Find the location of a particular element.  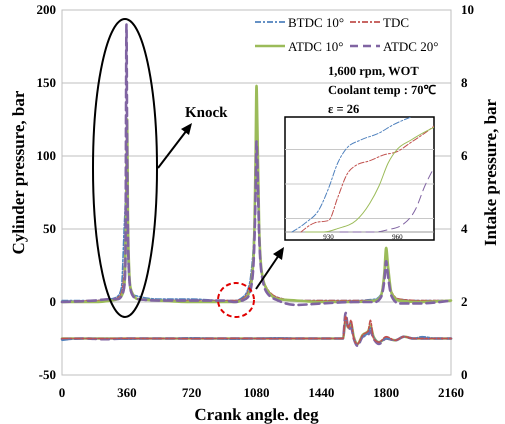

y2-tick-label: 8 is located at coordinates (464, 82).